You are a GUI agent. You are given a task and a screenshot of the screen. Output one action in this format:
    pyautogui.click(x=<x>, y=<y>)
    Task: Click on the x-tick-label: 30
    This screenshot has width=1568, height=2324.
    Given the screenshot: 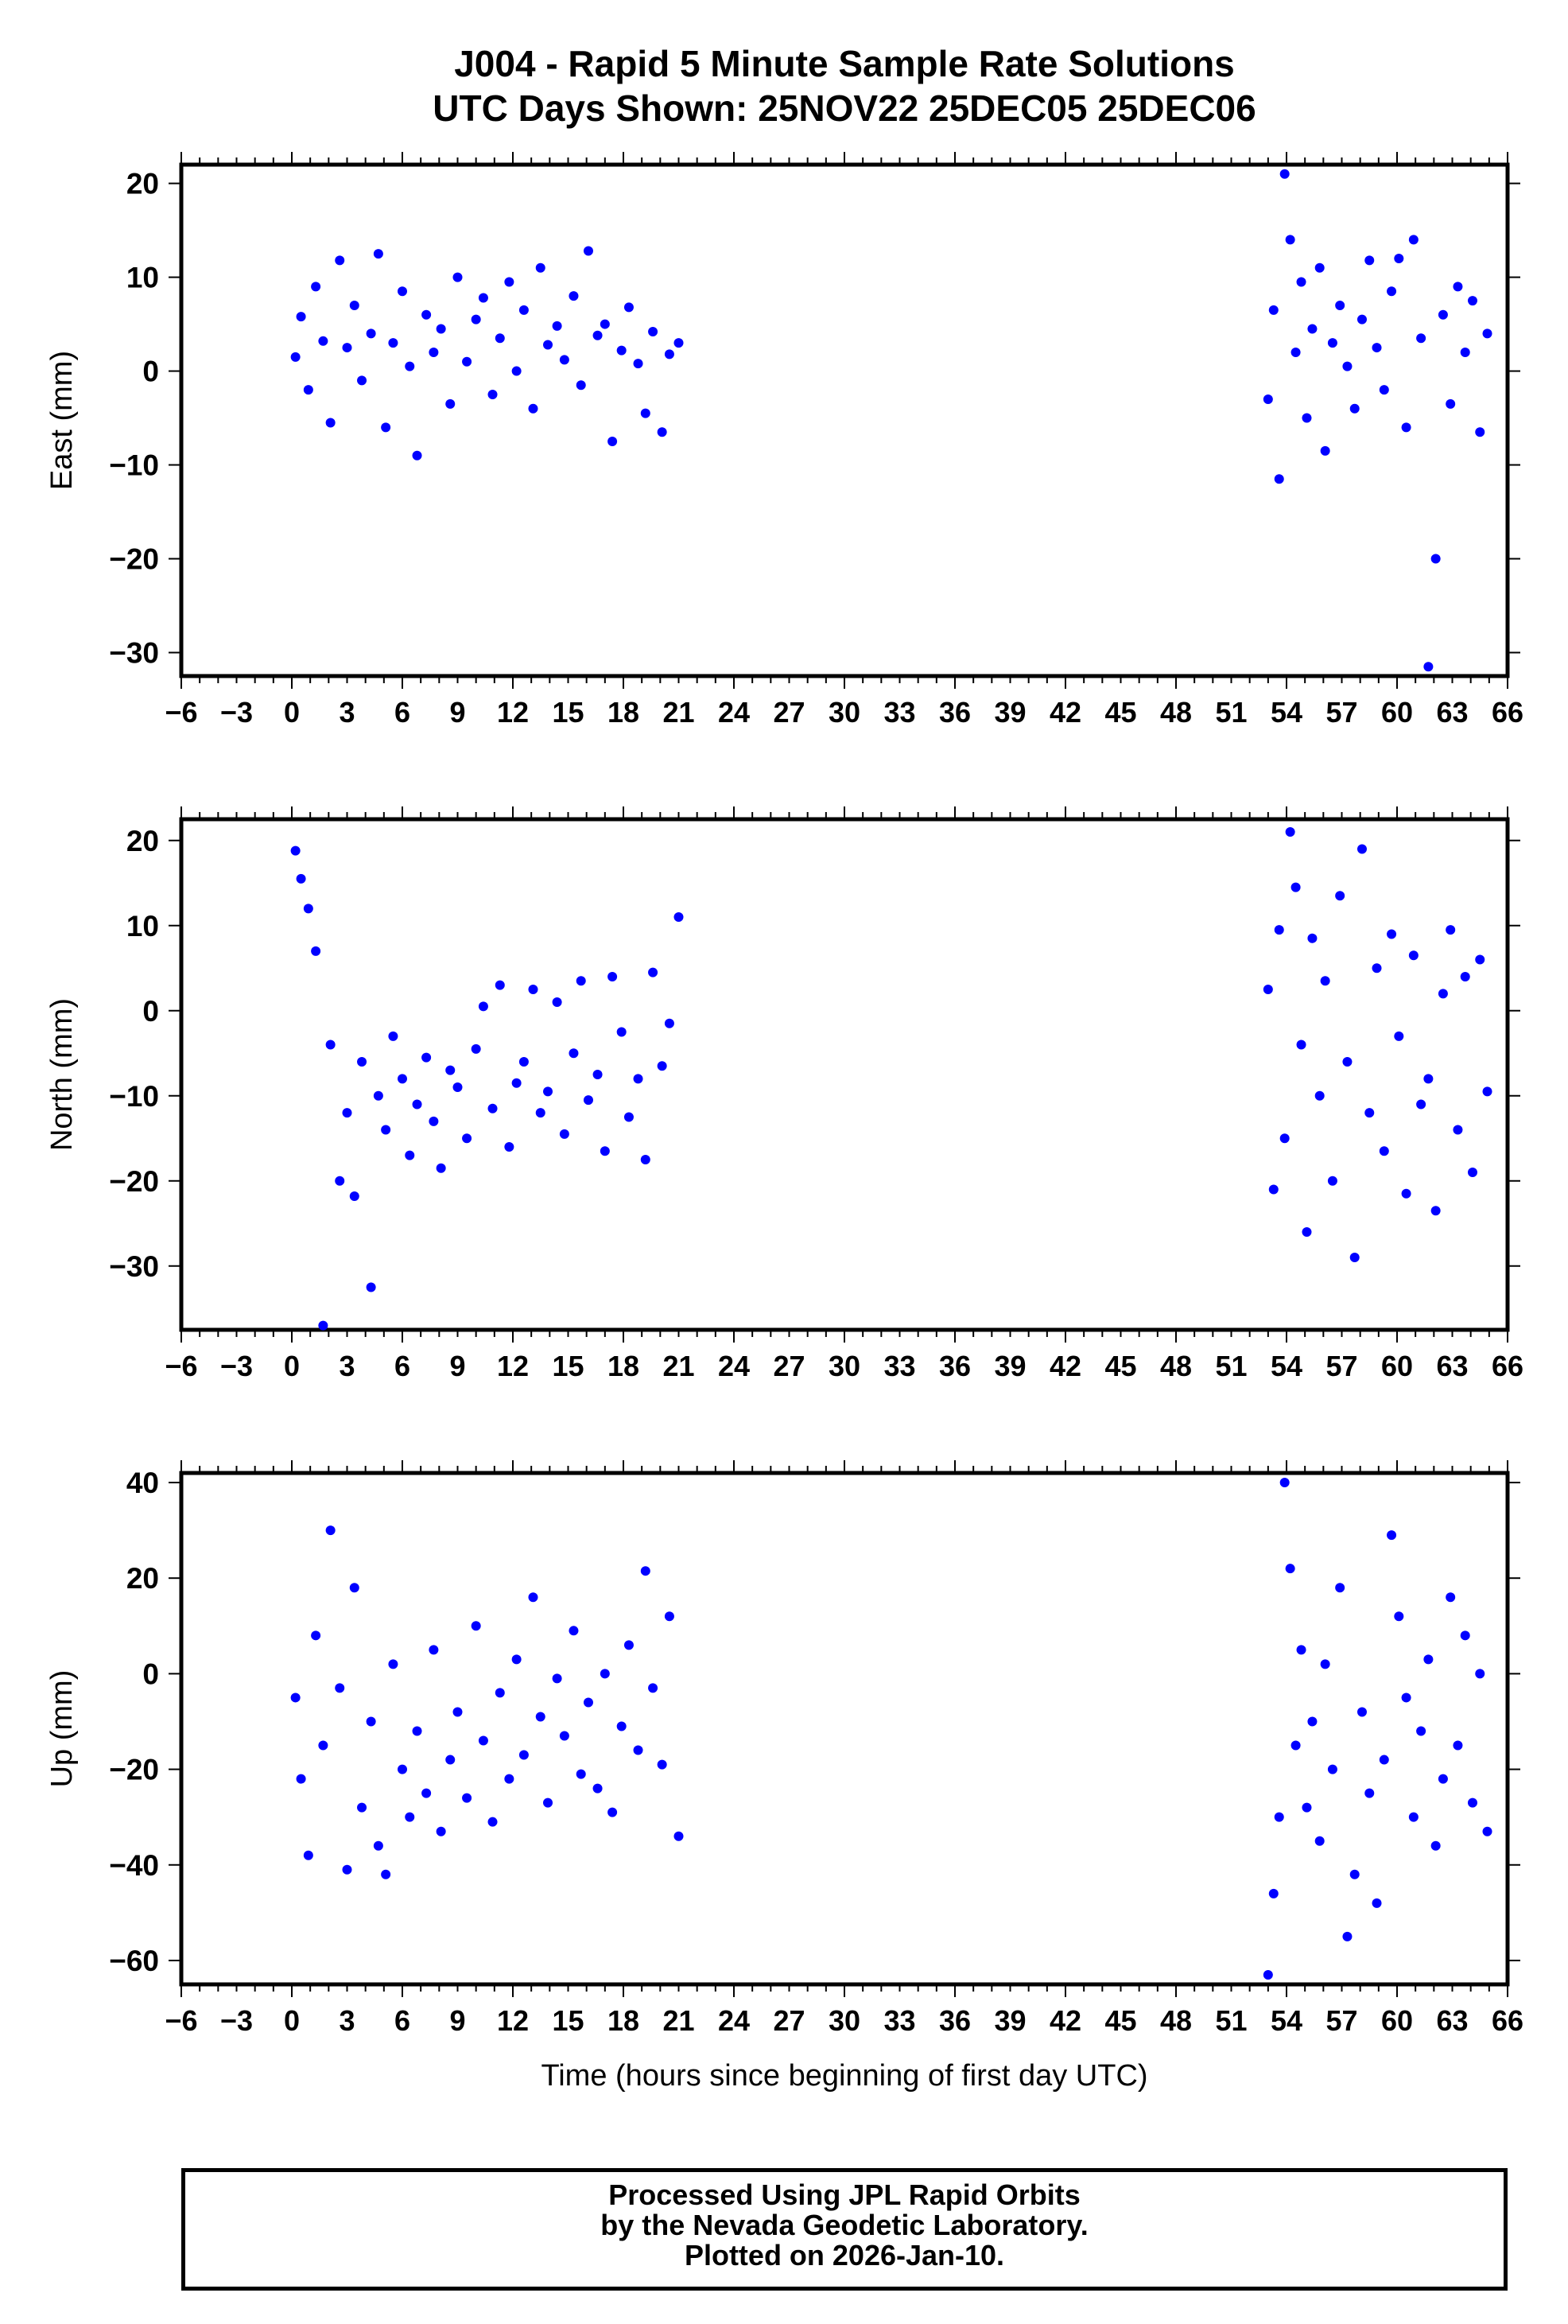 What is the action you would take?
    pyautogui.click(x=844, y=2020)
    